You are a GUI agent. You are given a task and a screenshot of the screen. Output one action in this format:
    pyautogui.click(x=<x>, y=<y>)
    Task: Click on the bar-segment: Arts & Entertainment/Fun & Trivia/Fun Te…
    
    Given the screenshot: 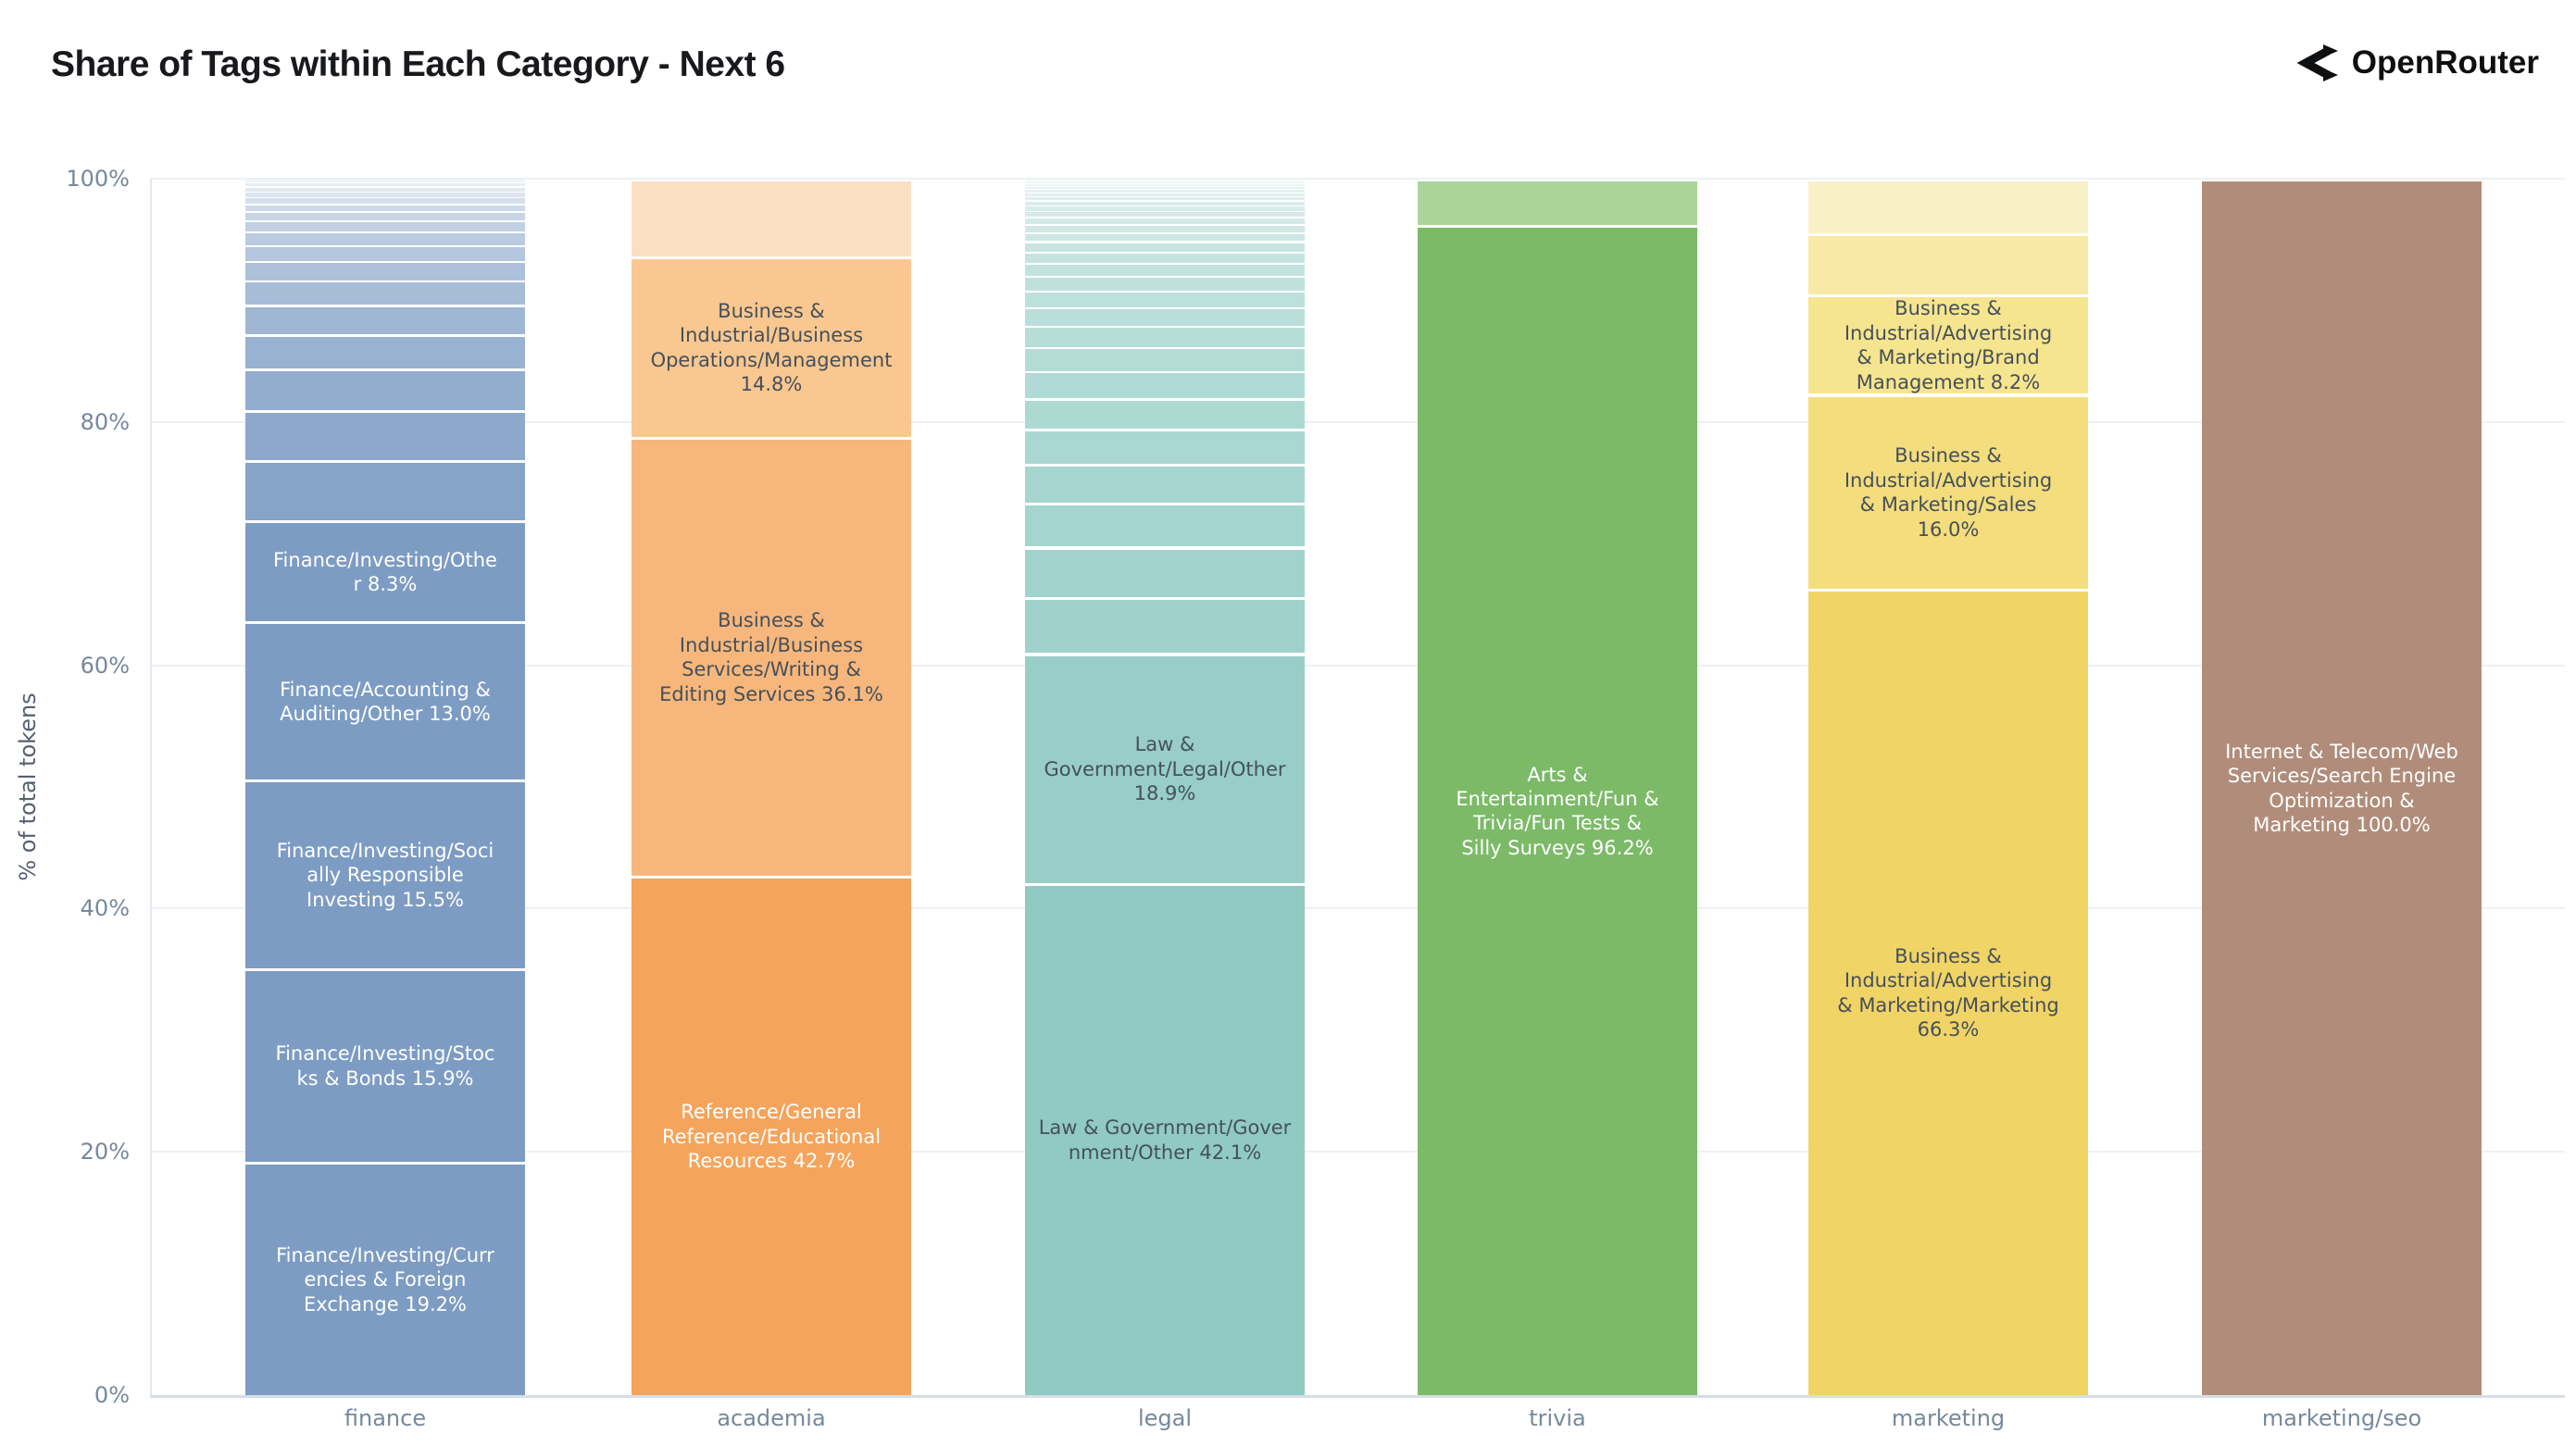 What is the action you would take?
    pyautogui.click(x=1558, y=811)
    